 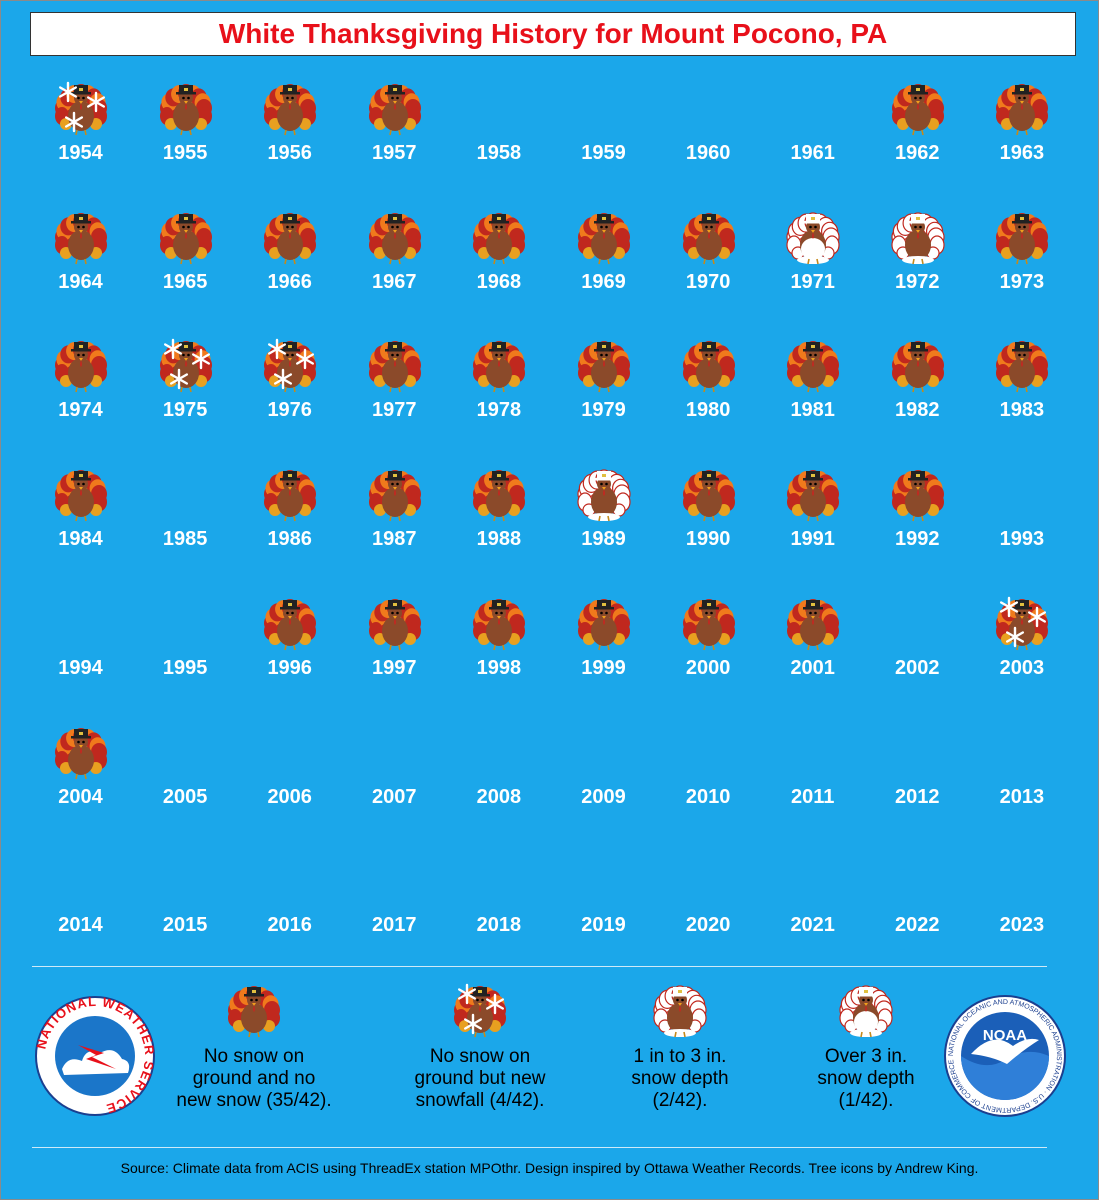 I want to click on year-label: 2012, so click(x=917, y=796).